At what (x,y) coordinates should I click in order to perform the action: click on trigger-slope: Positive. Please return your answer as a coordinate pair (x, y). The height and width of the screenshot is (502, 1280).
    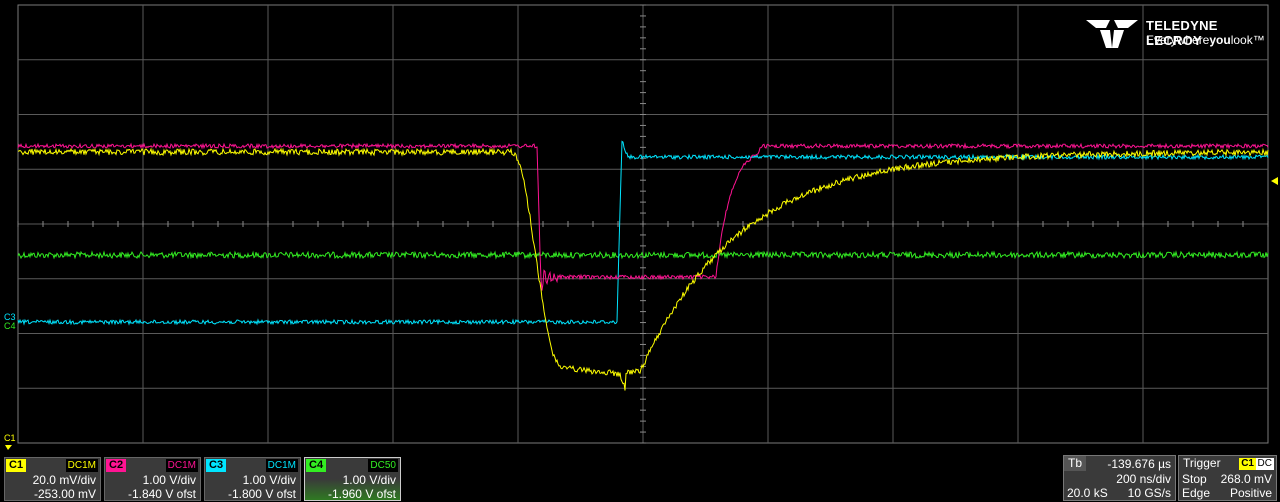
    Looking at the image, I should click on (1250, 493).